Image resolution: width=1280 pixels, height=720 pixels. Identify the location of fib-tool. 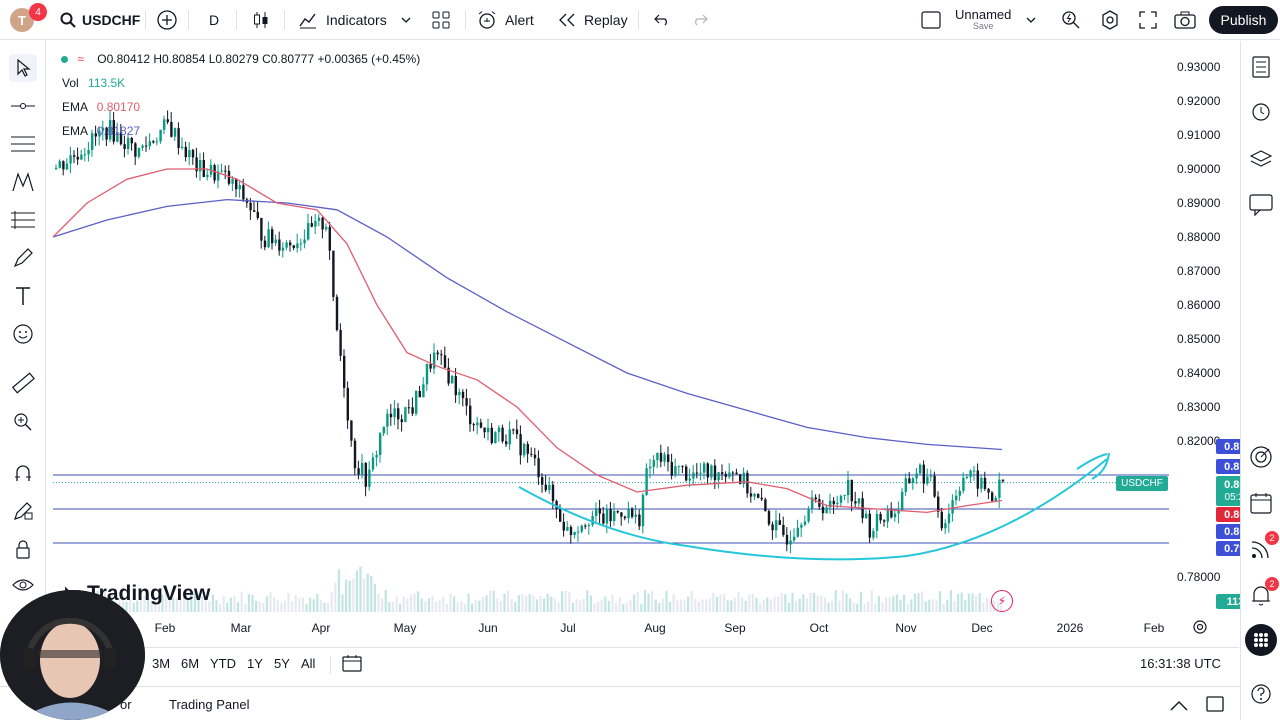
(23, 220).